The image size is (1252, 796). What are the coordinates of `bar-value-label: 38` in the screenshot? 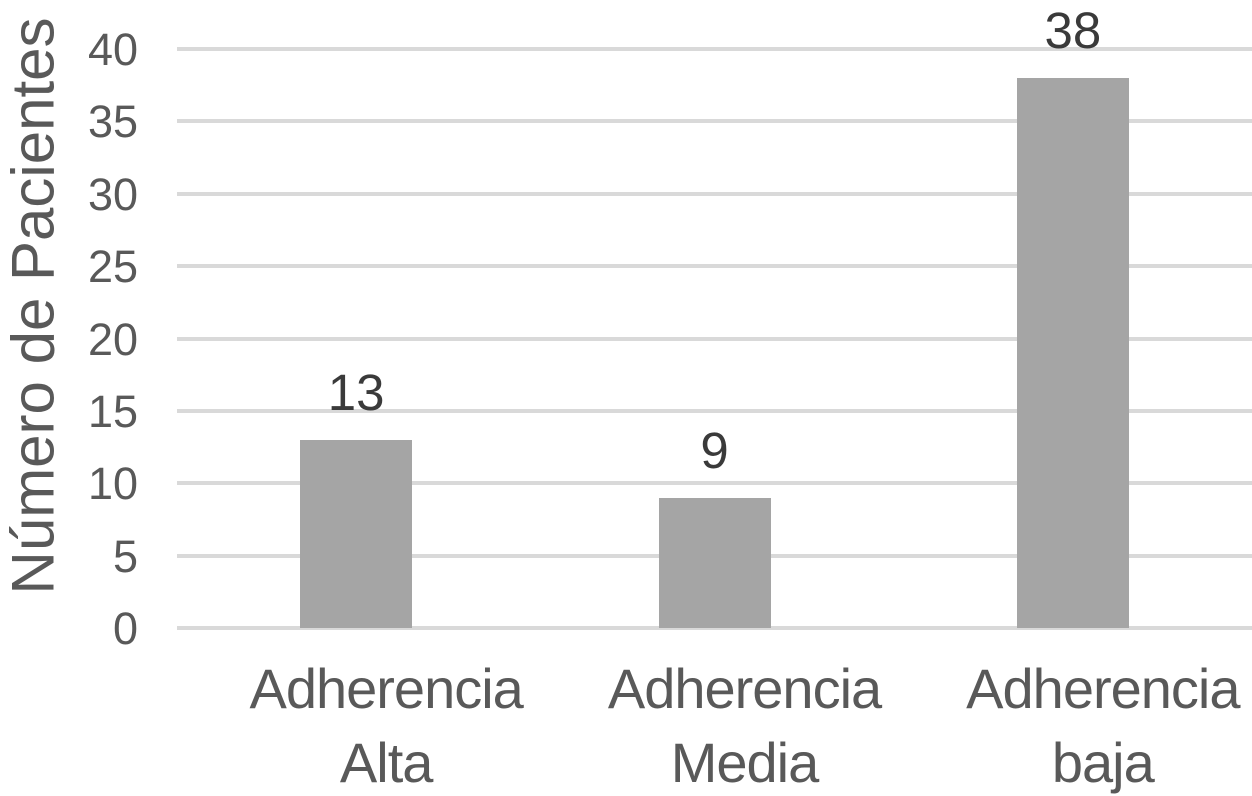 It's located at (1073, 30).